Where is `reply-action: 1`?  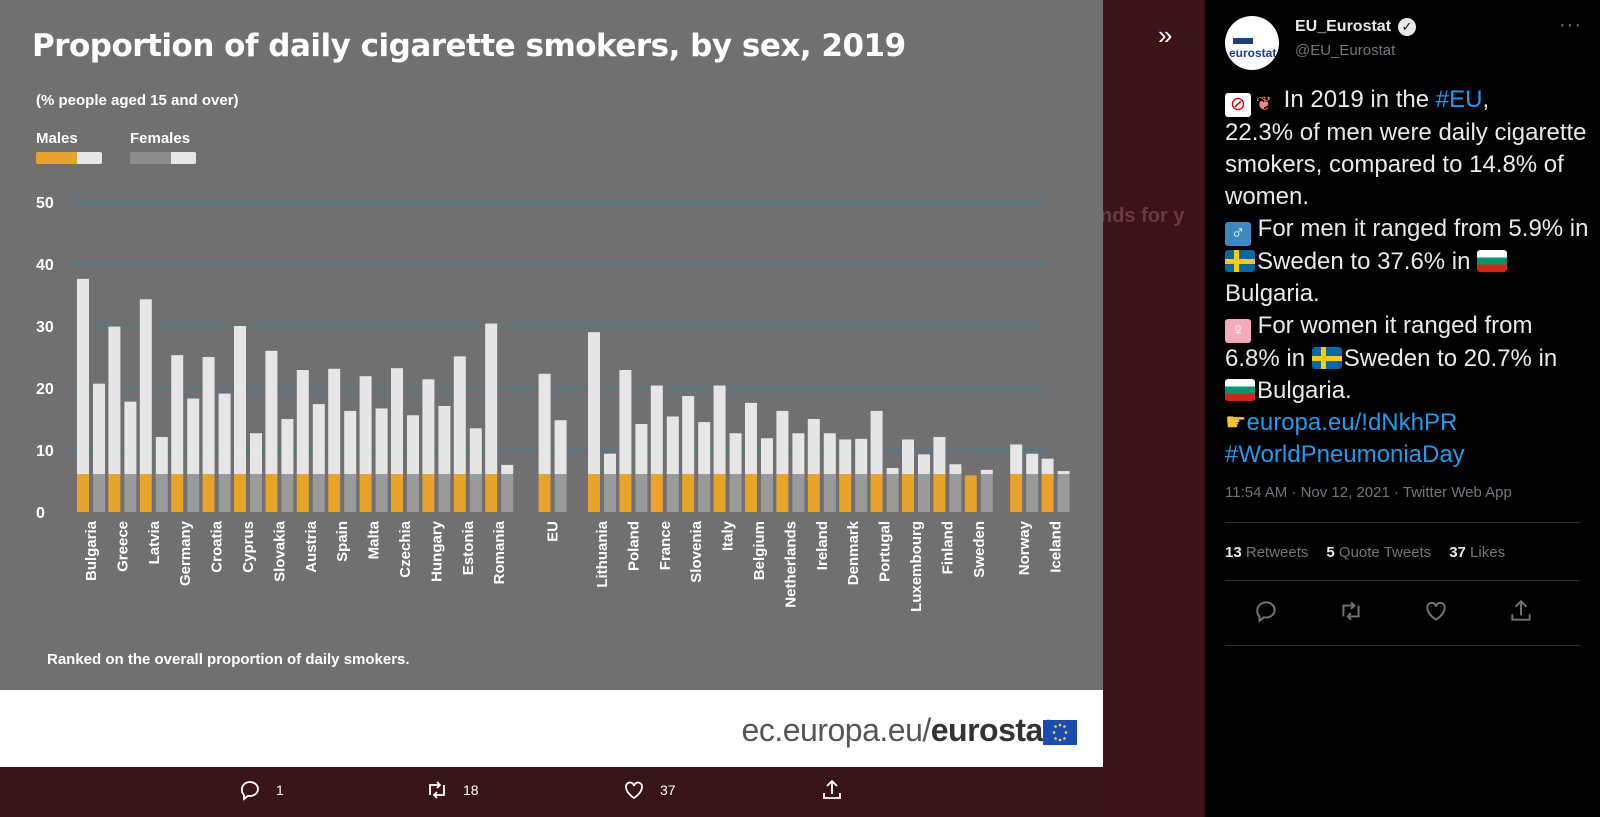
reply-action: 1 is located at coordinates (261, 790).